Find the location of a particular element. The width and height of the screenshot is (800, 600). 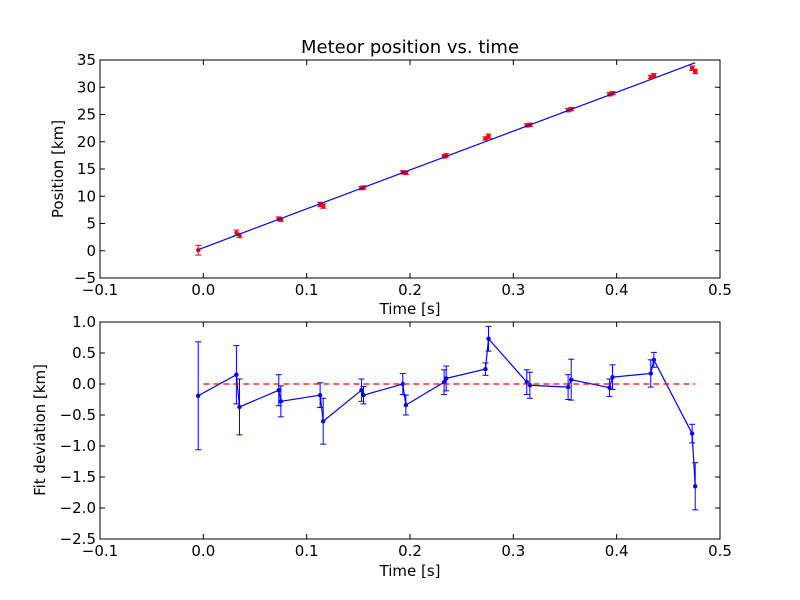

y-tick-label: −2.0 is located at coordinates (78, 508).